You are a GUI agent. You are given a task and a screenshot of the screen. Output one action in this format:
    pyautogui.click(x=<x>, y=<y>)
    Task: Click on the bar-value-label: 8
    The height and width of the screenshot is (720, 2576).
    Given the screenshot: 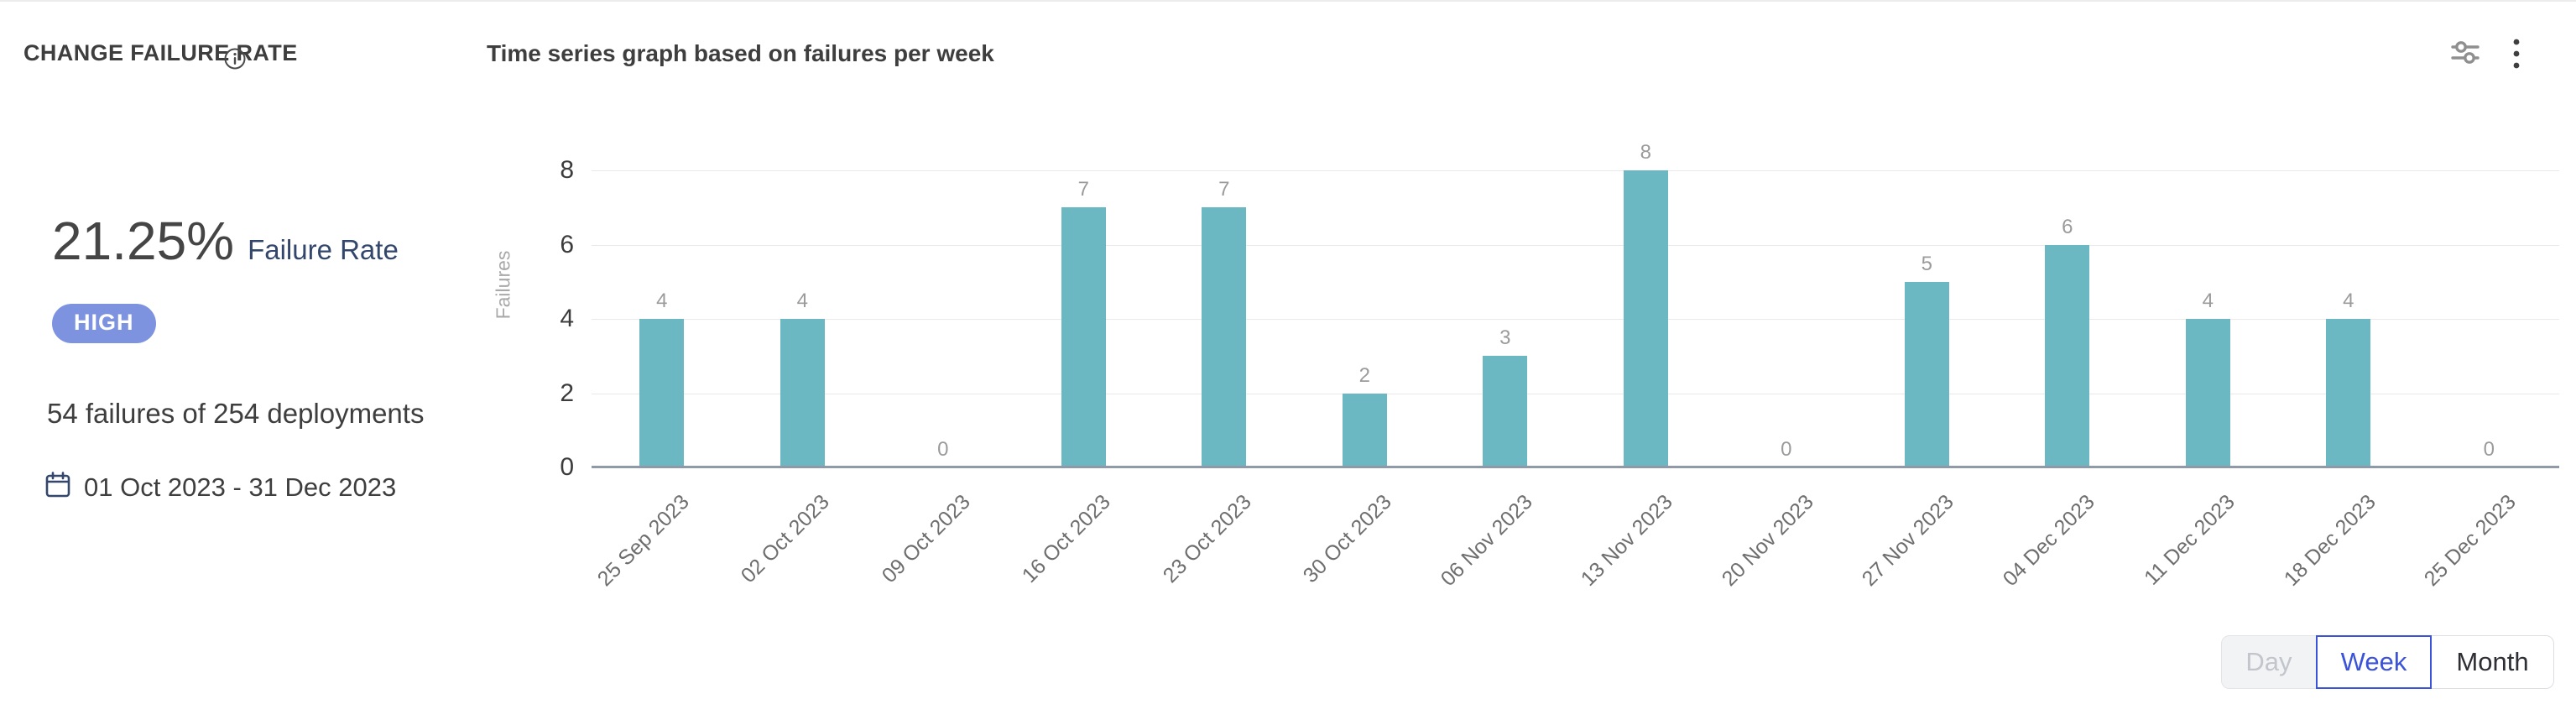 What is the action you would take?
    pyautogui.click(x=1645, y=152)
    